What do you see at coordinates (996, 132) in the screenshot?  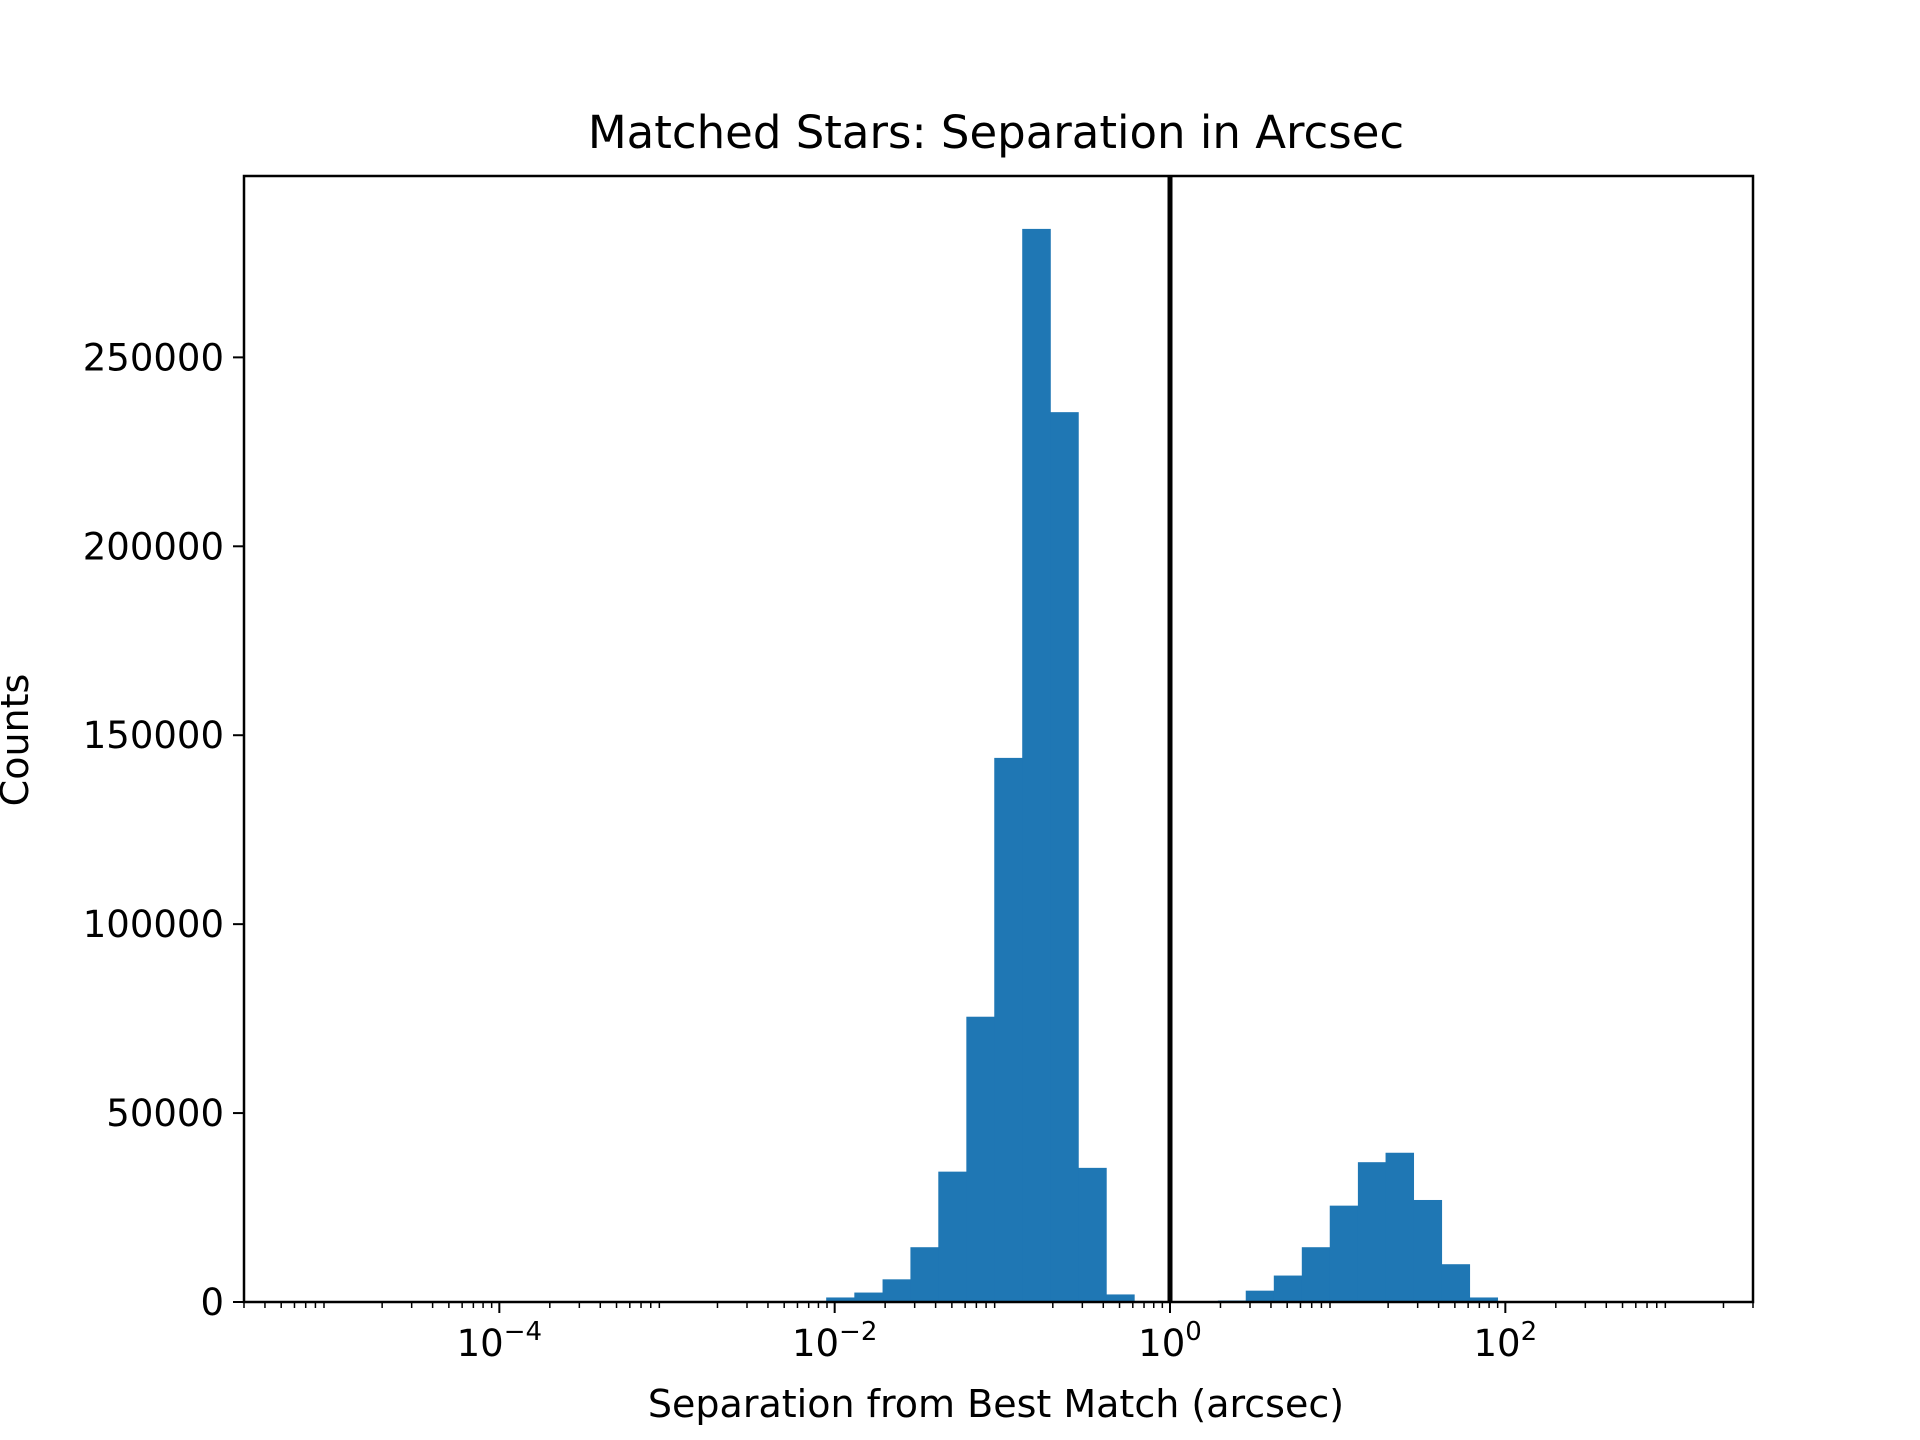 I see `chart-title: Matched Stars: Separation in Arcsec` at bounding box center [996, 132].